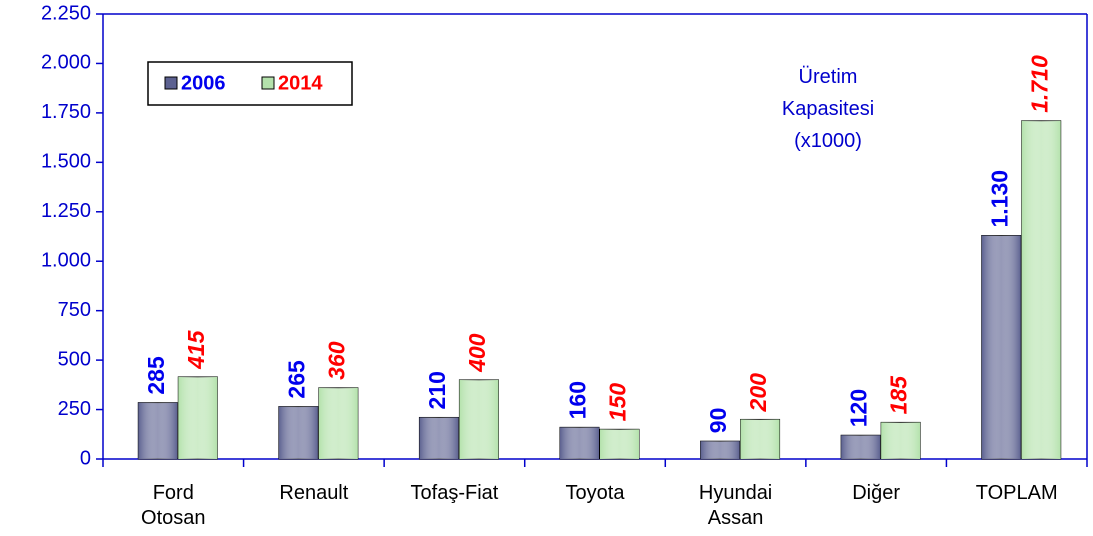 The image size is (1093, 536). What do you see at coordinates (173, 505) in the screenshot?
I see `x-tick-label: Ford Otosan` at bounding box center [173, 505].